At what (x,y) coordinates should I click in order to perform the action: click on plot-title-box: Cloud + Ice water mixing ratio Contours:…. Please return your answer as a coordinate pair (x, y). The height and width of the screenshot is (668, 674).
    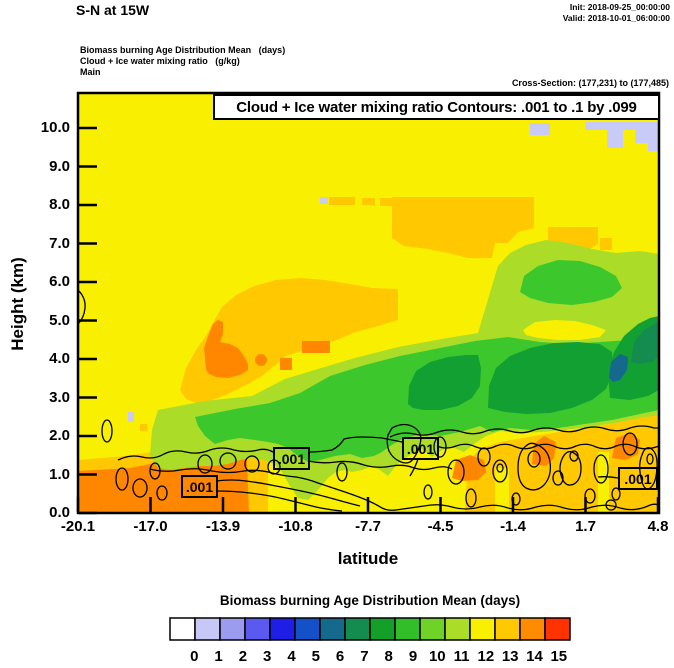
    Looking at the image, I should click on (436, 107).